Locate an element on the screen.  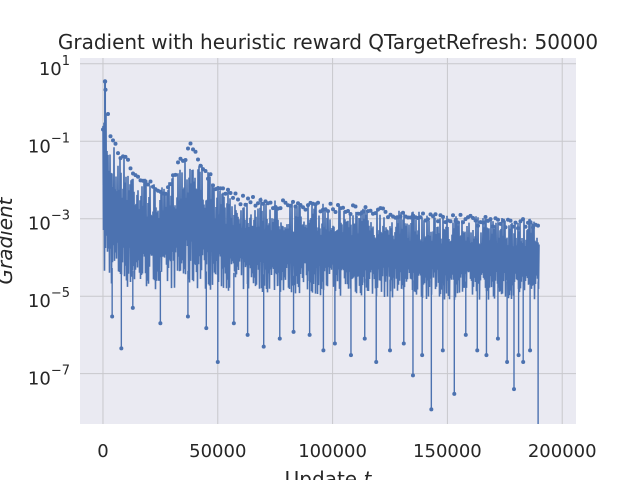
y-axis-label: Gradient is located at coordinates (8, 240).